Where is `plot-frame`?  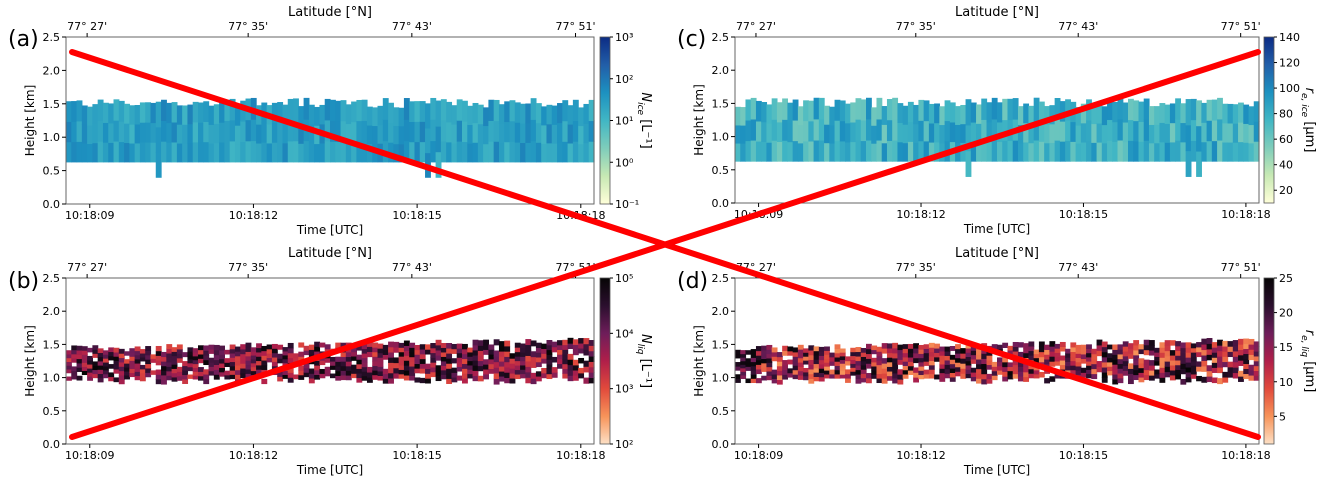 plot-frame is located at coordinates (330, 361).